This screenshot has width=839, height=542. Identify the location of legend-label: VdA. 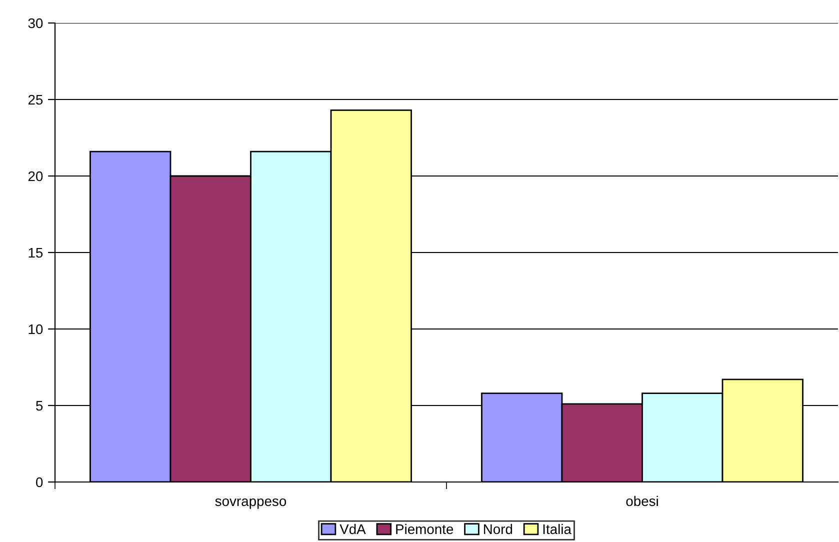
(353, 529).